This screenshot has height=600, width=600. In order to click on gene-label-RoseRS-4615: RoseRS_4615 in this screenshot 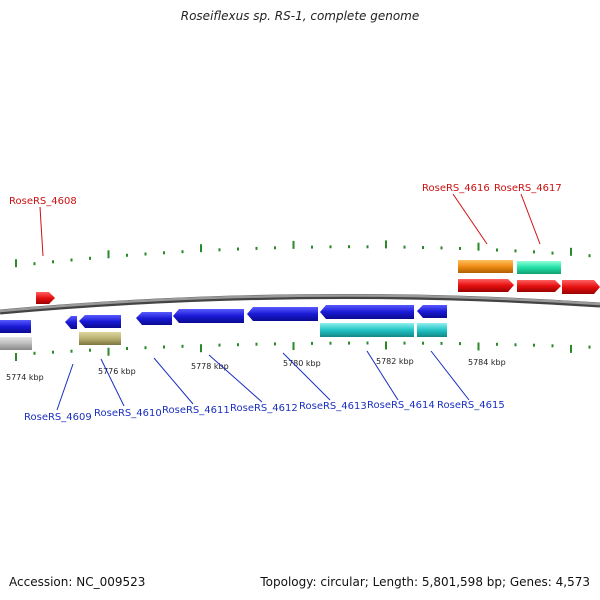, I will do `click(471, 405)`.